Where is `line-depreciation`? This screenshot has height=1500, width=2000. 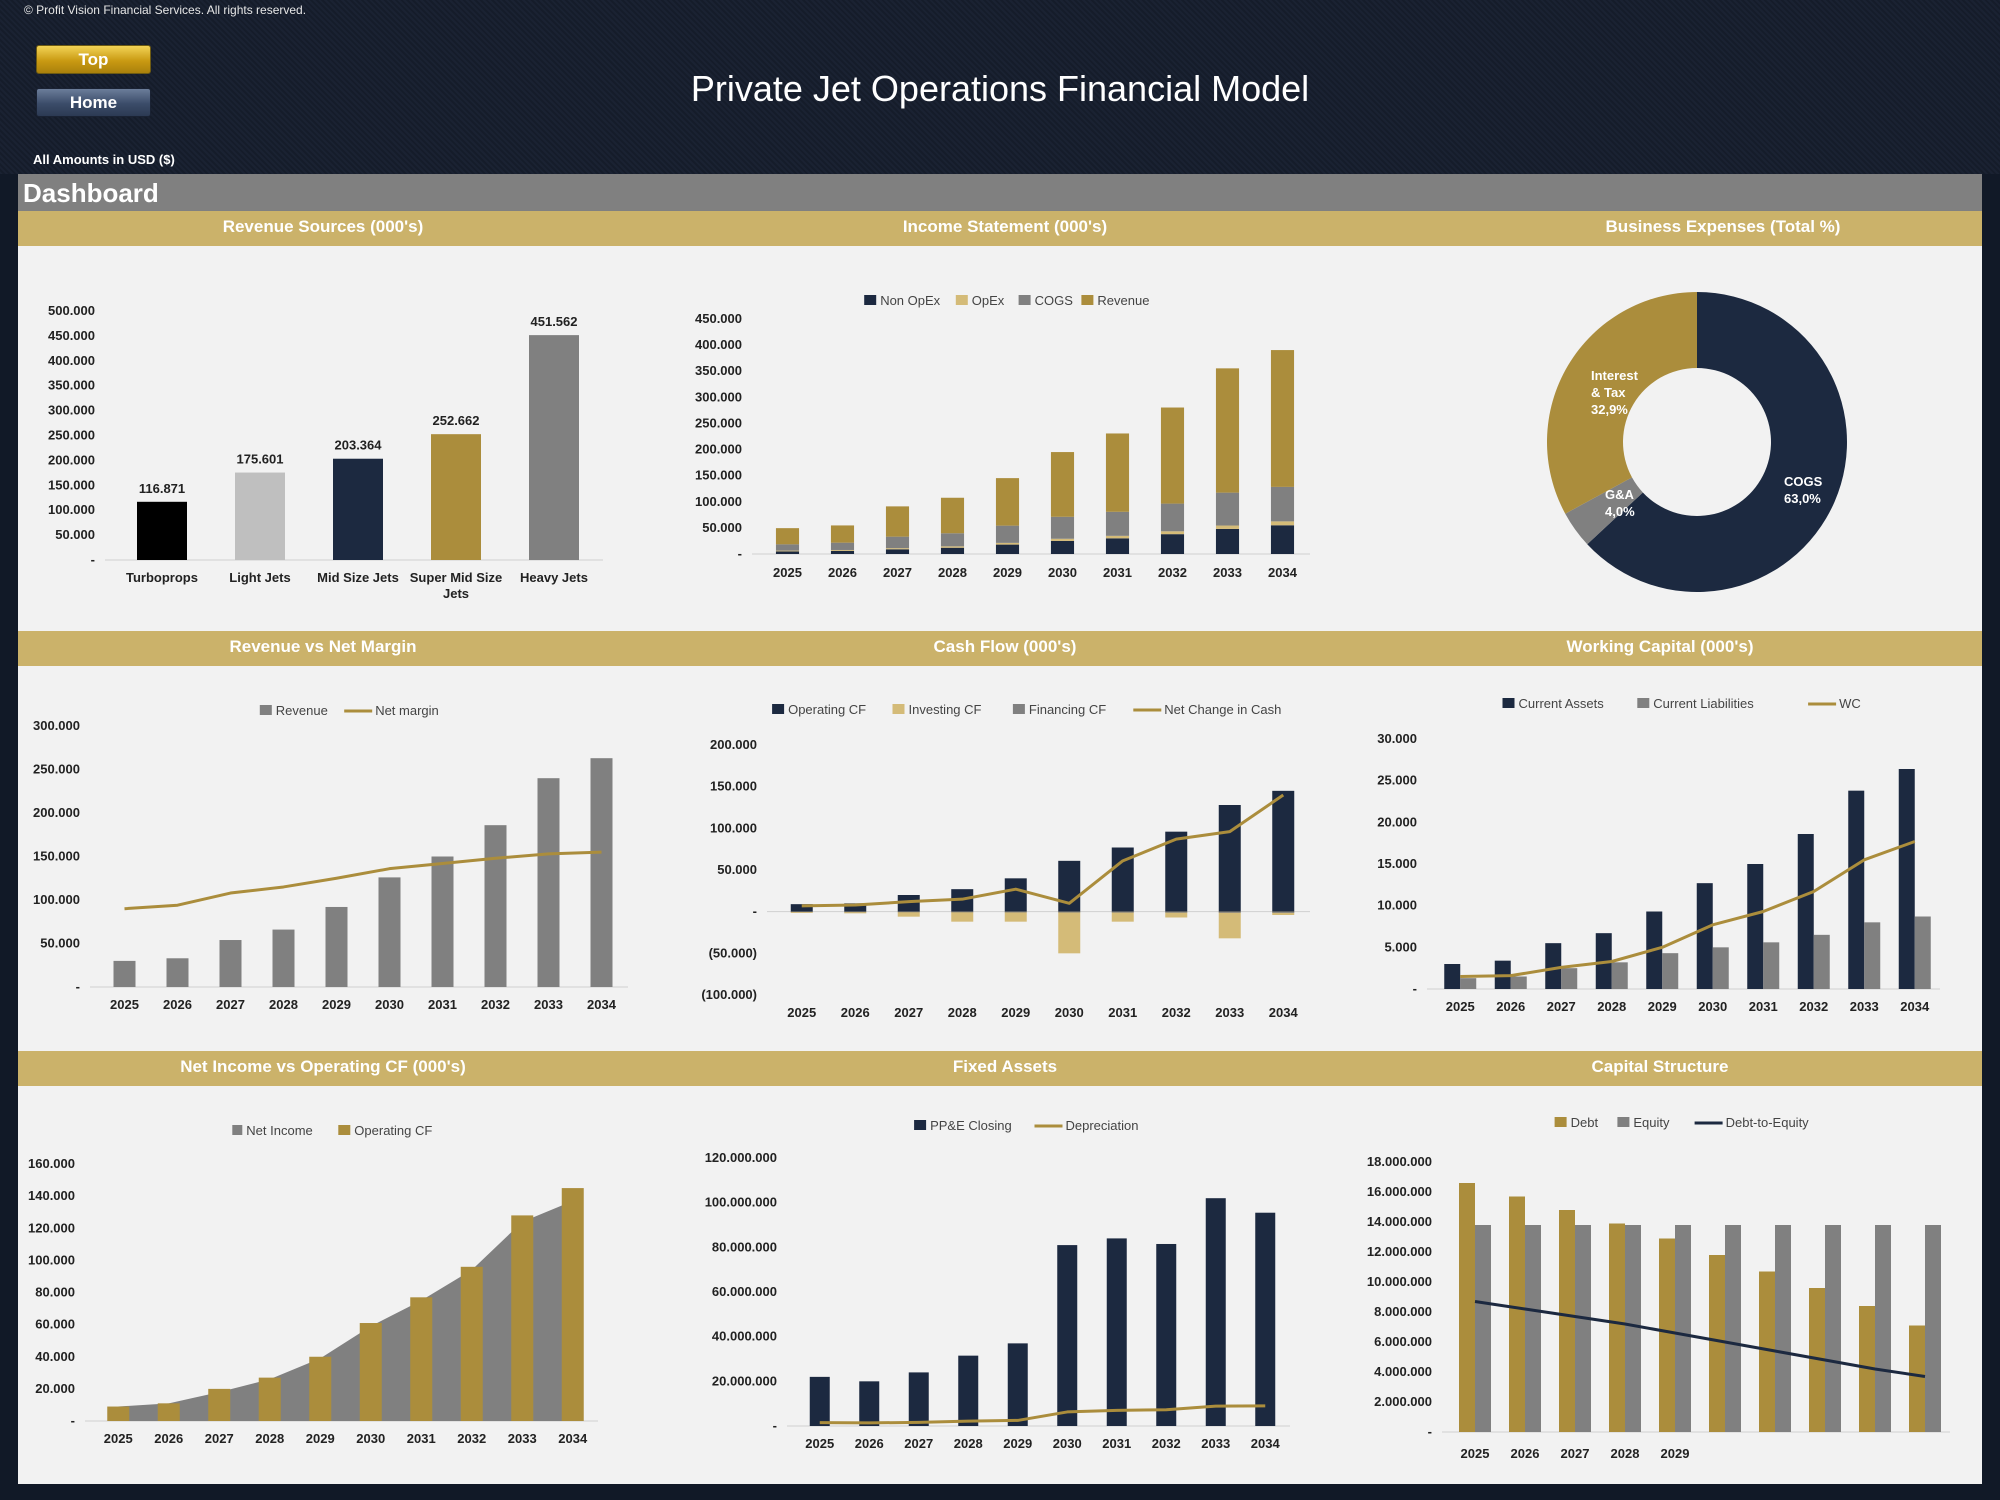
line-depreciation is located at coordinates (1042, 1414).